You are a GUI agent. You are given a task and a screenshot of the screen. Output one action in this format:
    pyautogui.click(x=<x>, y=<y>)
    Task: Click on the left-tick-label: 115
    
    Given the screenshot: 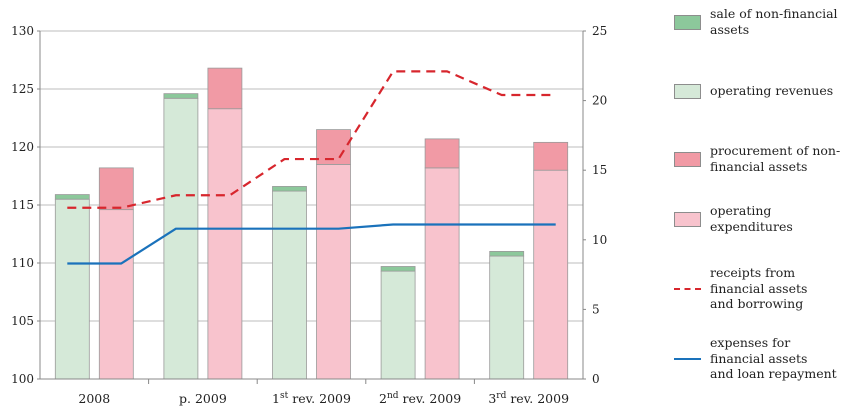 What is the action you would take?
    pyautogui.click(x=22, y=205)
    